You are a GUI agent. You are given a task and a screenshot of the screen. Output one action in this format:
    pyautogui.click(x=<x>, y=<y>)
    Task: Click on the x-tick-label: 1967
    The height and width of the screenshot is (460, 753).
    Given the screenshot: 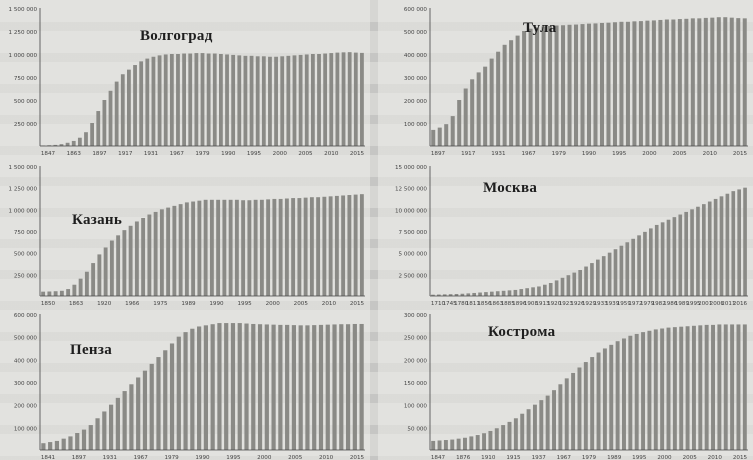 What is the action you would take?
    pyautogui.click(x=177, y=154)
    